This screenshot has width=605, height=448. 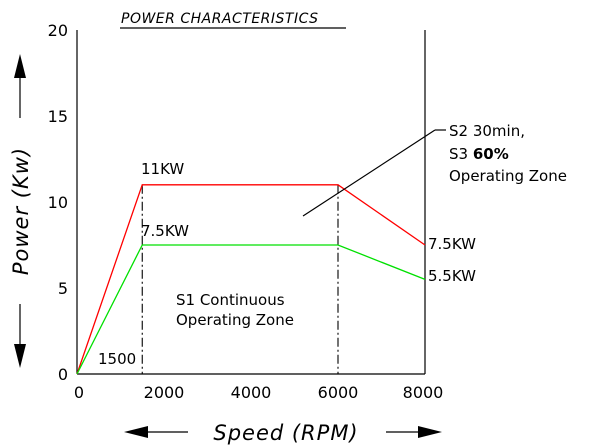 What do you see at coordinates (136, 432) in the screenshot?
I see `x-axis-left-arrow-icon` at bounding box center [136, 432].